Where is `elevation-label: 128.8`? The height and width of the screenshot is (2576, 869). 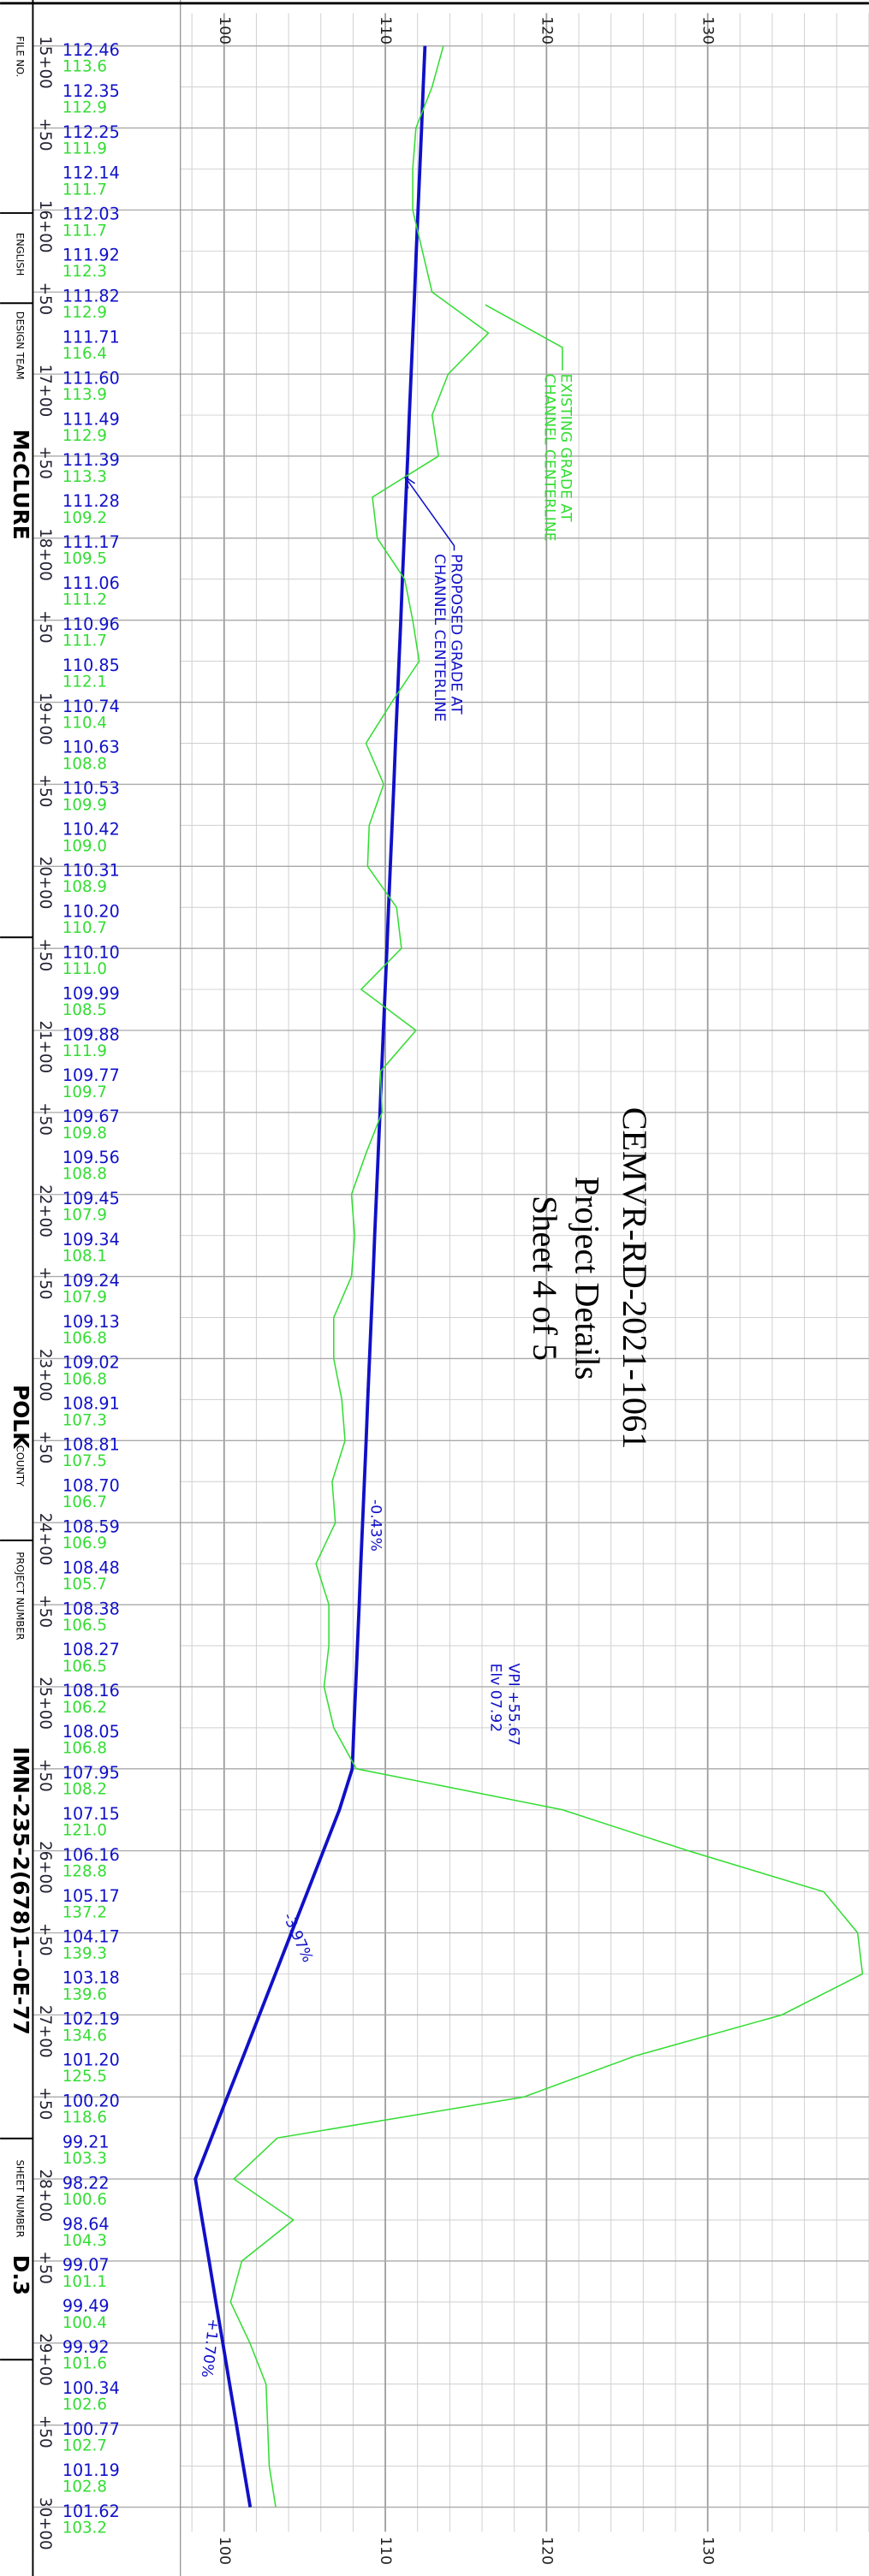 elevation-label: 128.8 is located at coordinates (84, 1872).